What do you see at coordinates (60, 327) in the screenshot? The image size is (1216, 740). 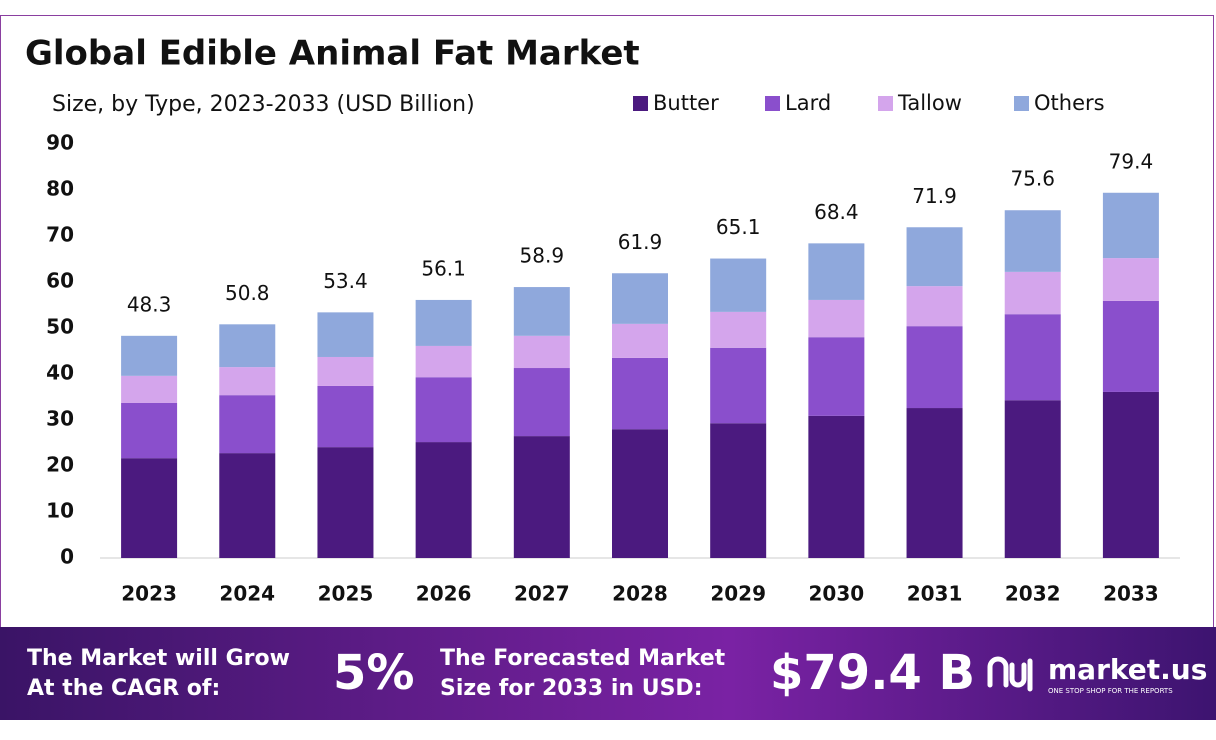 I see `y-tick-label: 50` at bounding box center [60, 327].